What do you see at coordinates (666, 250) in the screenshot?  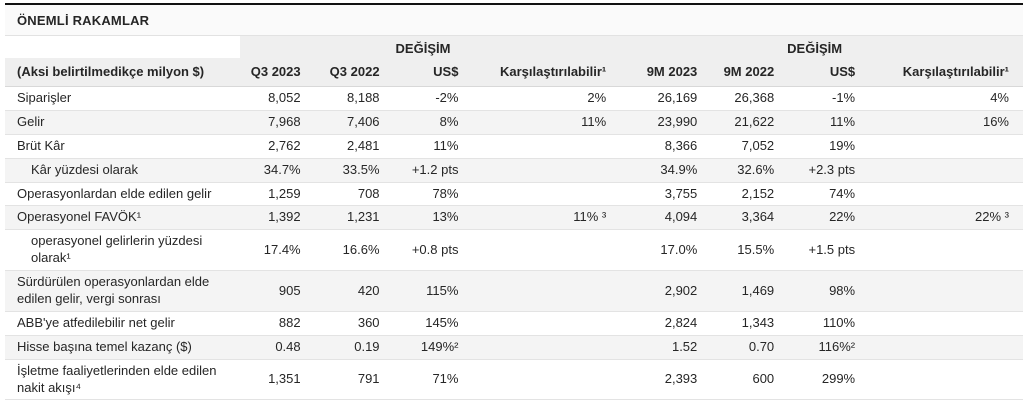 I see `cell-value: 17.0%` at bounding box center [666, 250].